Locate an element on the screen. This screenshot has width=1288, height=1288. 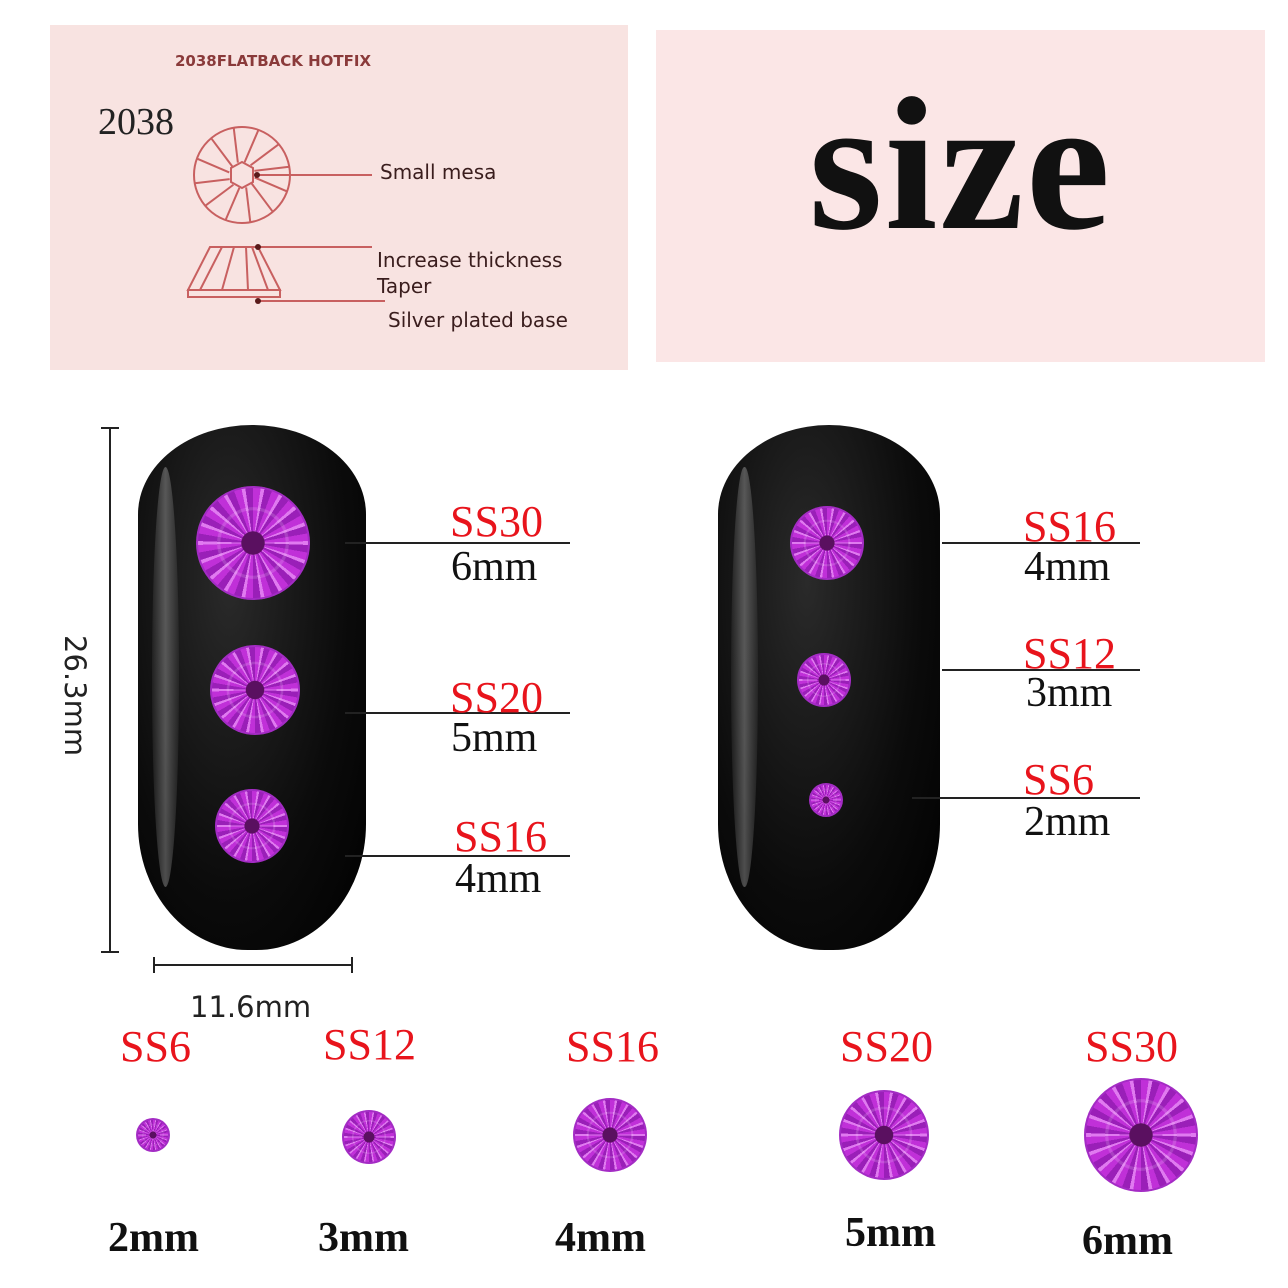
crystal-2mm is located at coordinates (153, 1135).